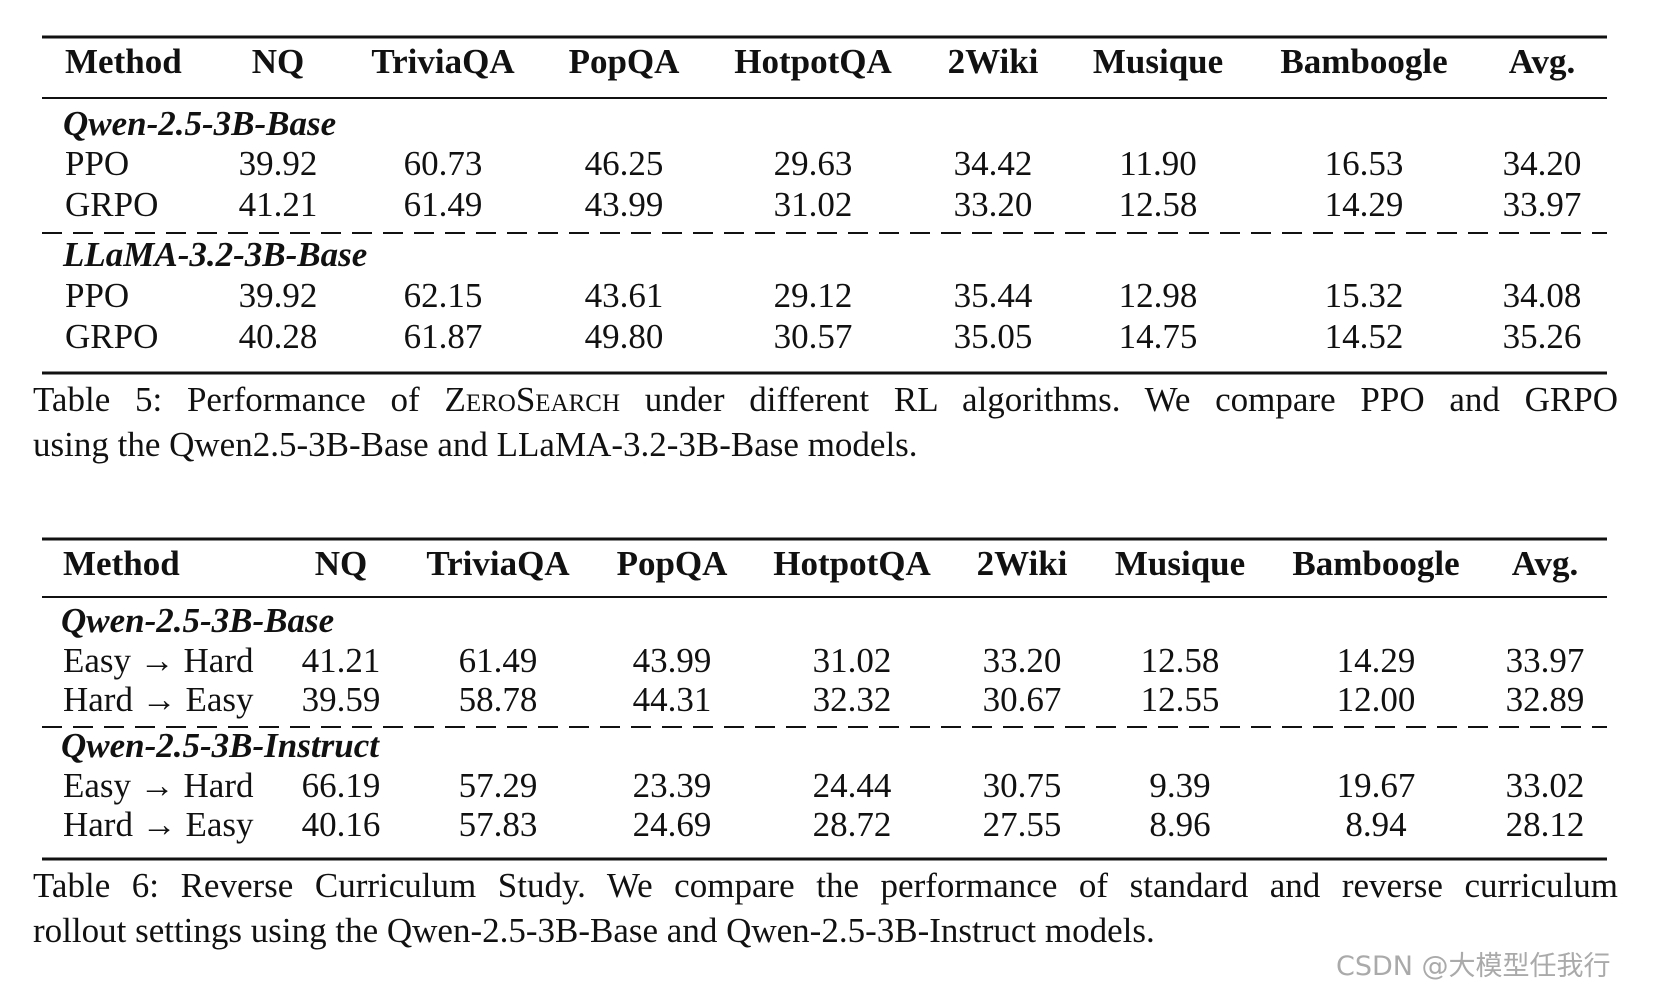  What do you see at coordinates (624, 336) in the screenshot?
I see `cell: 49.80` at bounding box center [624, 336].